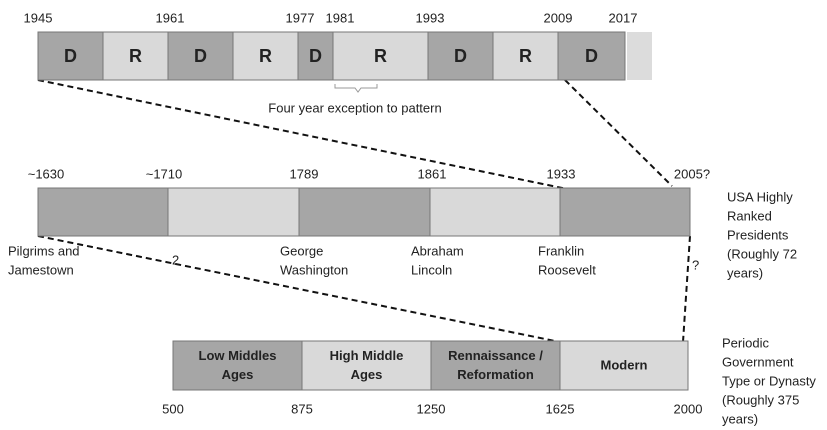 This screenshot has width=827, height=430. What do you see at coordinates (367, 355) in the screenshot?
I see `segment-label: High Middle` at bounding box center [367, 355].